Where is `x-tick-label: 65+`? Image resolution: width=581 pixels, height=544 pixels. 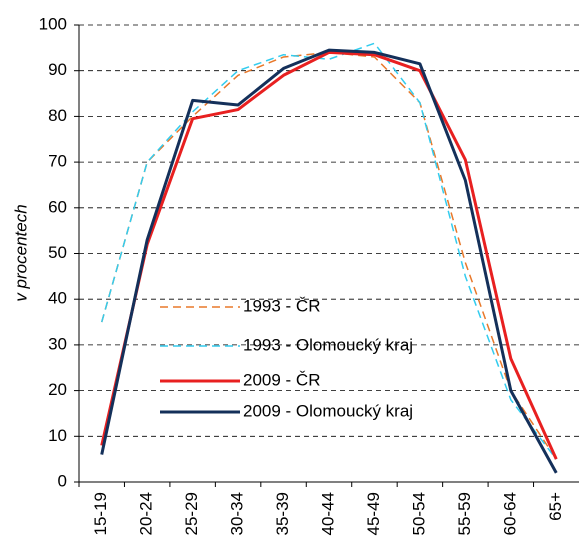
x-tick-label: 65+ is located at coordinates (555, 506).